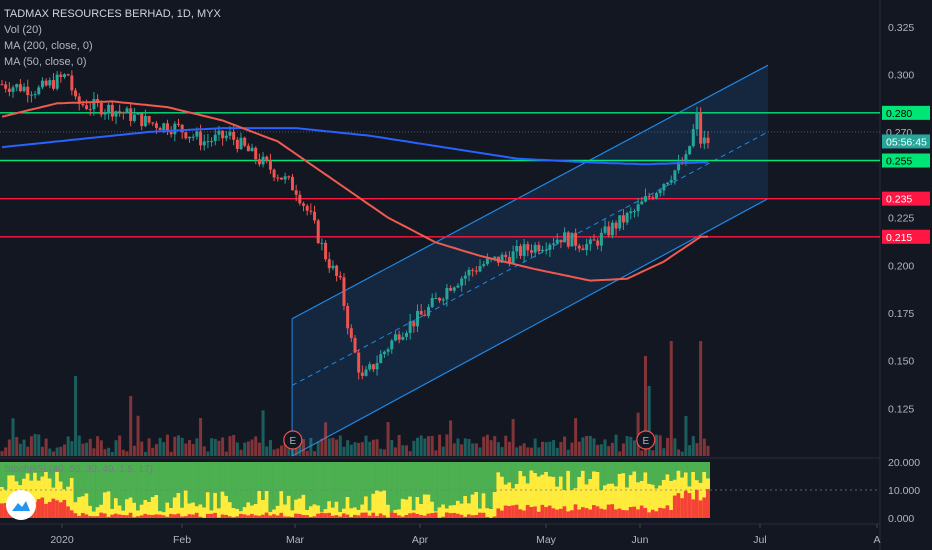 This screenshot has width=932, height=550. I want to click on earnings-event-icon, so click(293, 440).